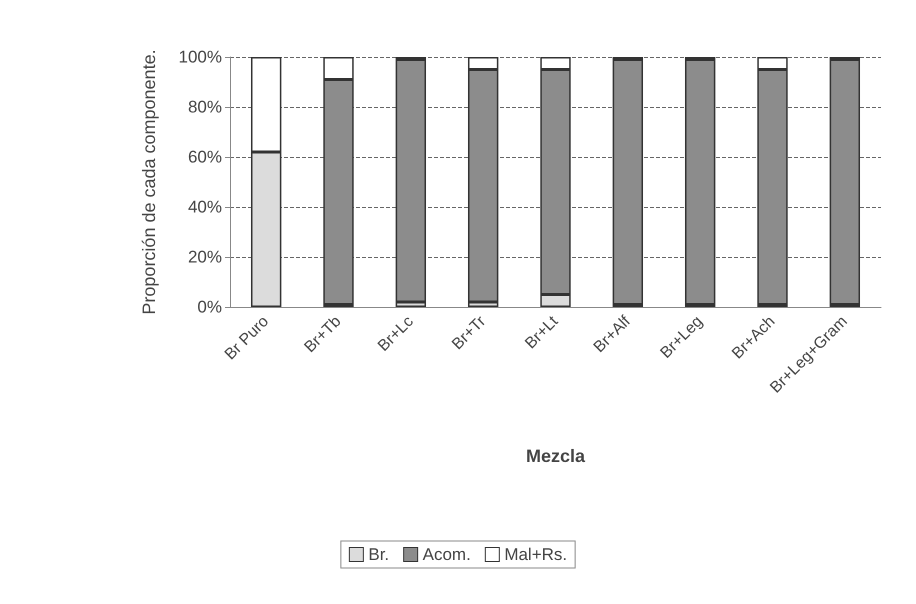 Image resolution: width=916 pixels, height=604 pixels. Describe the element at coordinates (200, 57) in the screenshot. I see `y-tick-label: 100%` at that location.